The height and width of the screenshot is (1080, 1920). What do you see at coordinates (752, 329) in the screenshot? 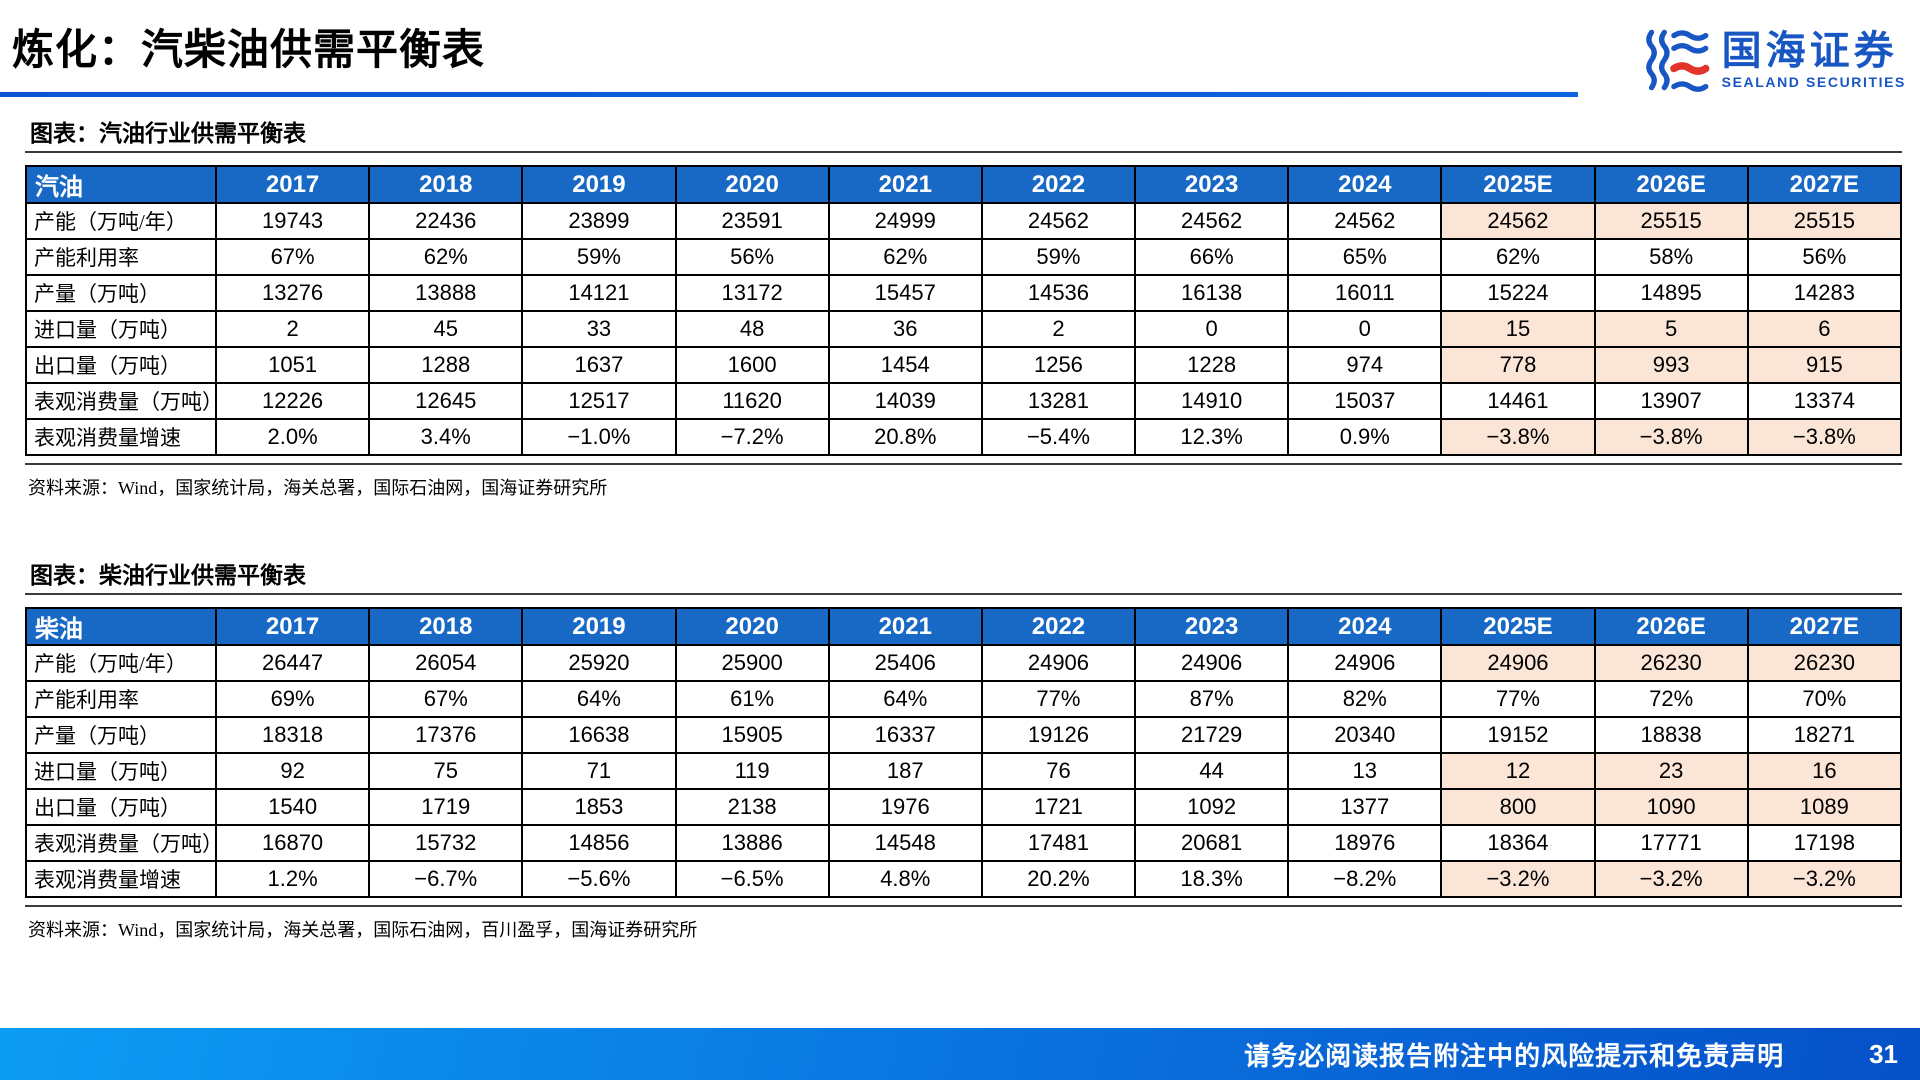
I see `value-cell: 48` at bounding box center [752, 329].